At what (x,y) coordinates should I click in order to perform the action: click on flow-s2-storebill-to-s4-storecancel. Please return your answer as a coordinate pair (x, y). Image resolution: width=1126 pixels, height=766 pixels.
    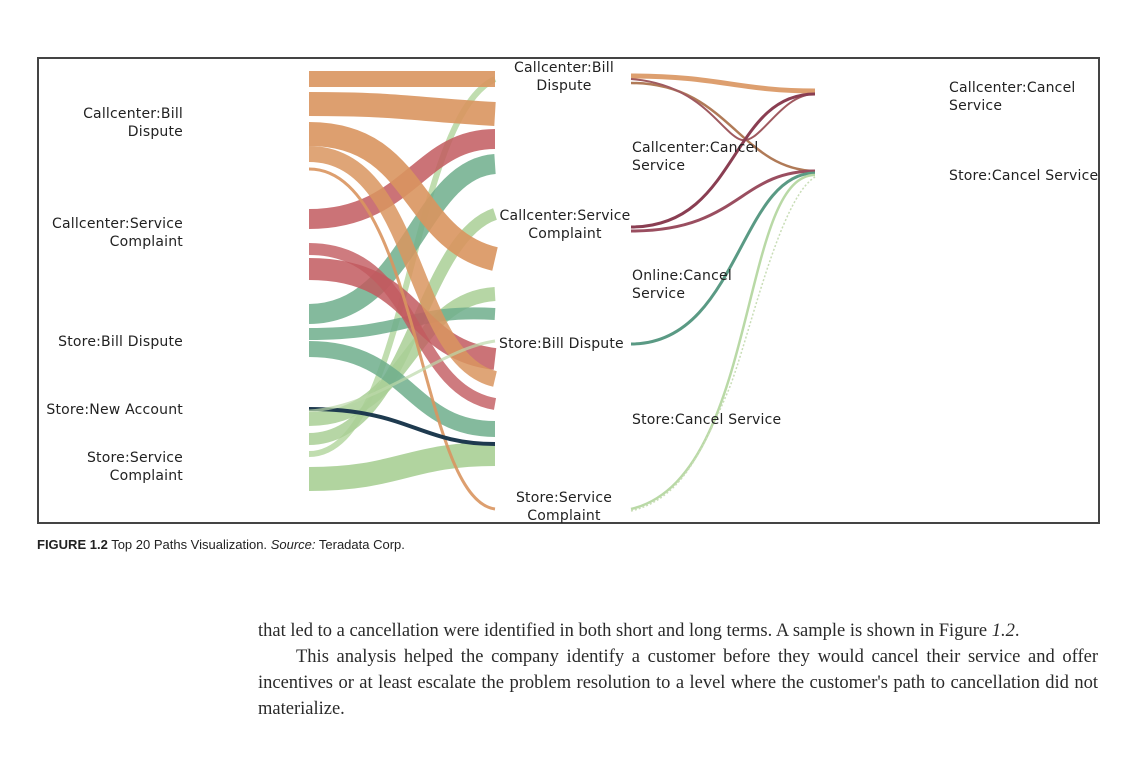
    Looking at the image, I should click on (723, 258).